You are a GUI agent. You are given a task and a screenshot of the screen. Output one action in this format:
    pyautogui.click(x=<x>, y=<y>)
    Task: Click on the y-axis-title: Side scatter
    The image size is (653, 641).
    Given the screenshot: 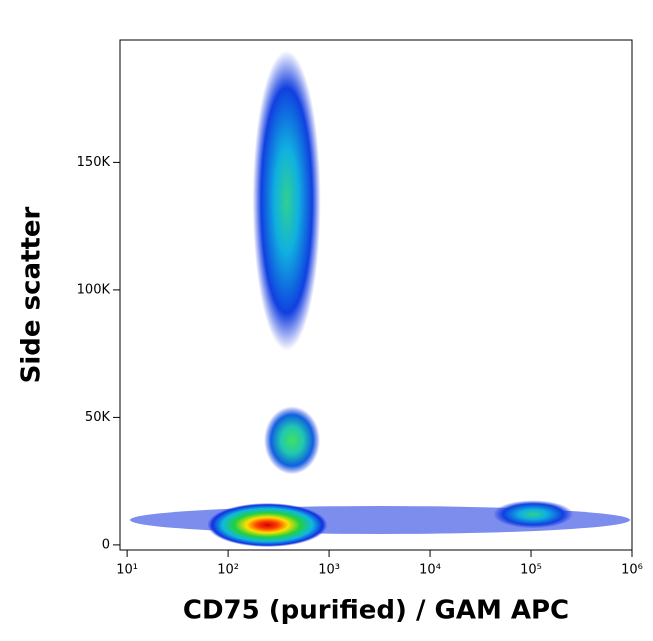 What is the action you would take?
    pyautogui.click(x=32, y=294)
    